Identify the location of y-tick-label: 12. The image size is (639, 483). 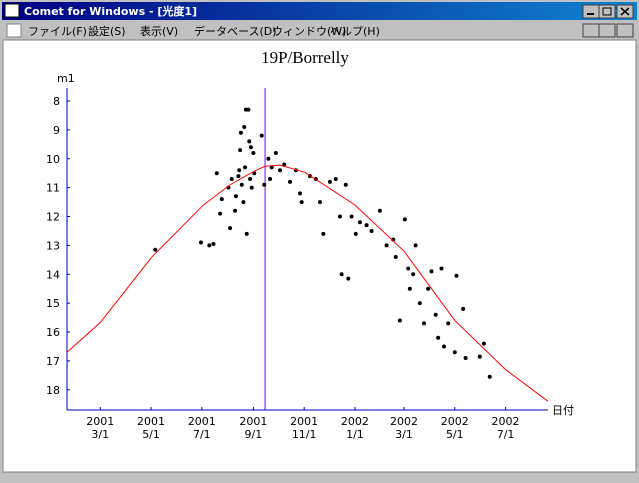
(53, 217).